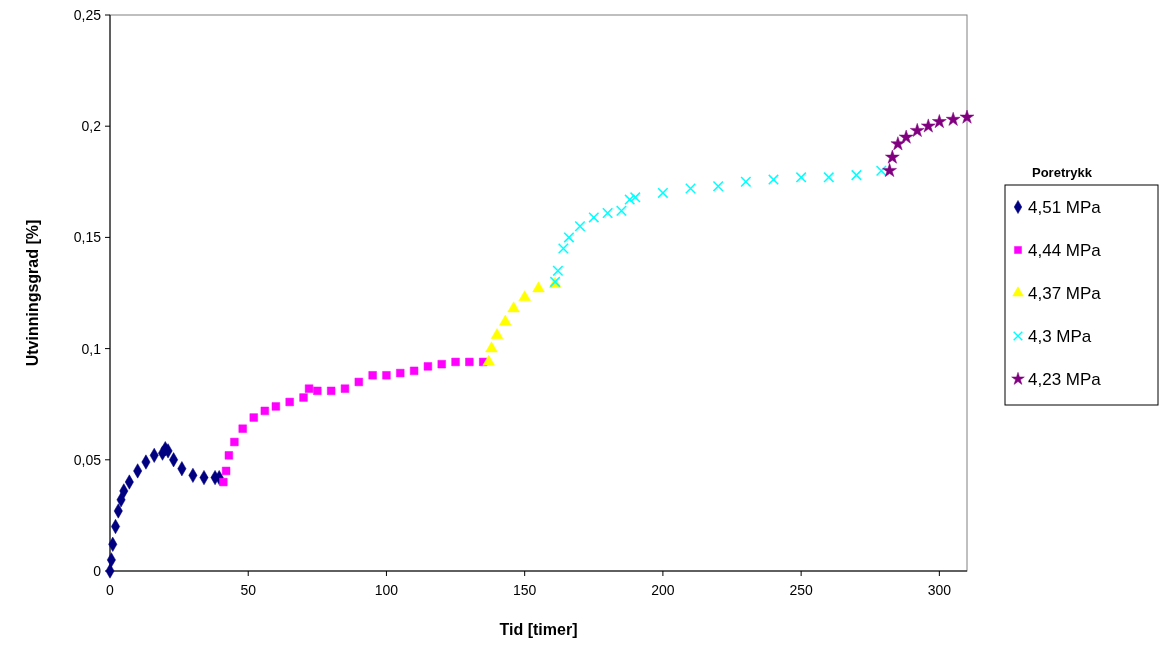 This screenshot has width=1160, height=664. What do you see at coordinates (1065, 250) in the screenshot?
I see `legend-label: 4,44 MPa` at bounding box center [1065, 250].